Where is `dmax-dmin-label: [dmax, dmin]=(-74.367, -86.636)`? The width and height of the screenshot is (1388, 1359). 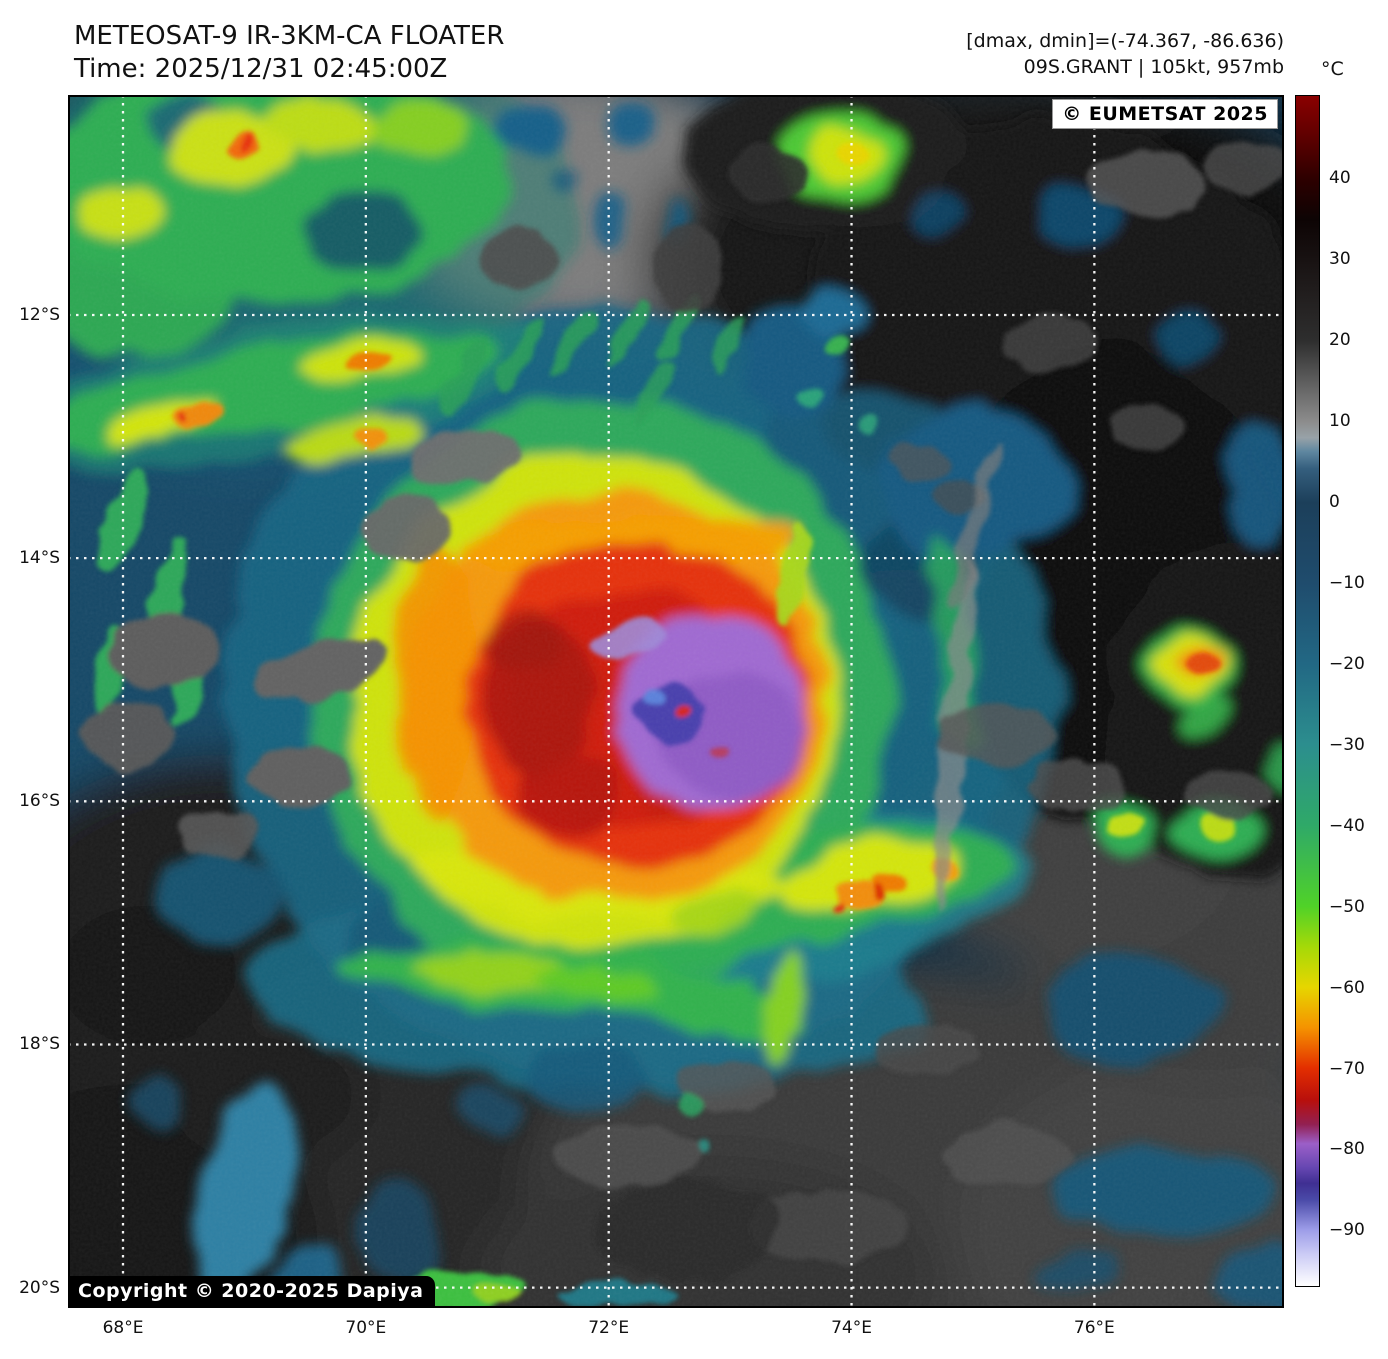
dmax-dmin-label: [dmax, dmin]=(-74.367, -86.636) is located at coordinates (1125, 41).